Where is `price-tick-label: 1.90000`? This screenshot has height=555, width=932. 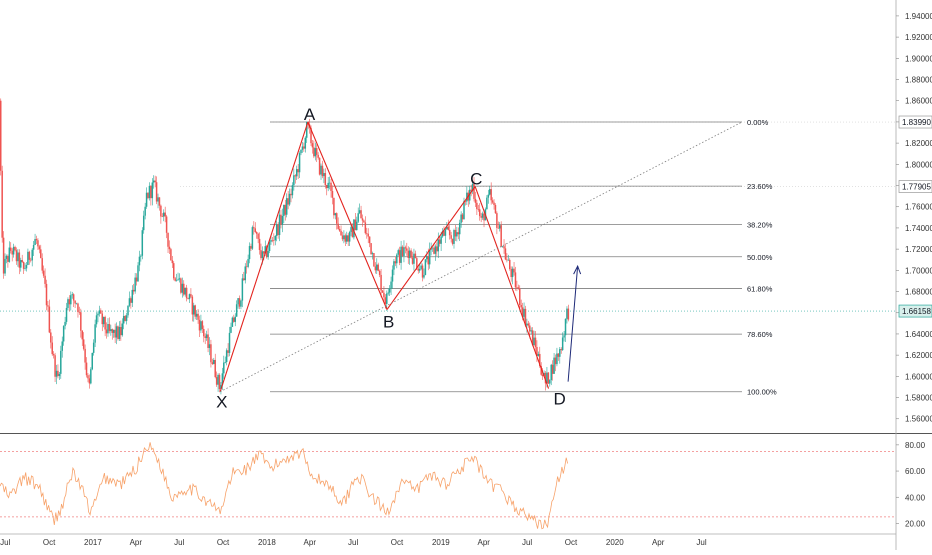
price-tick-label: 1.90000 is located at coordinates (918, 58).